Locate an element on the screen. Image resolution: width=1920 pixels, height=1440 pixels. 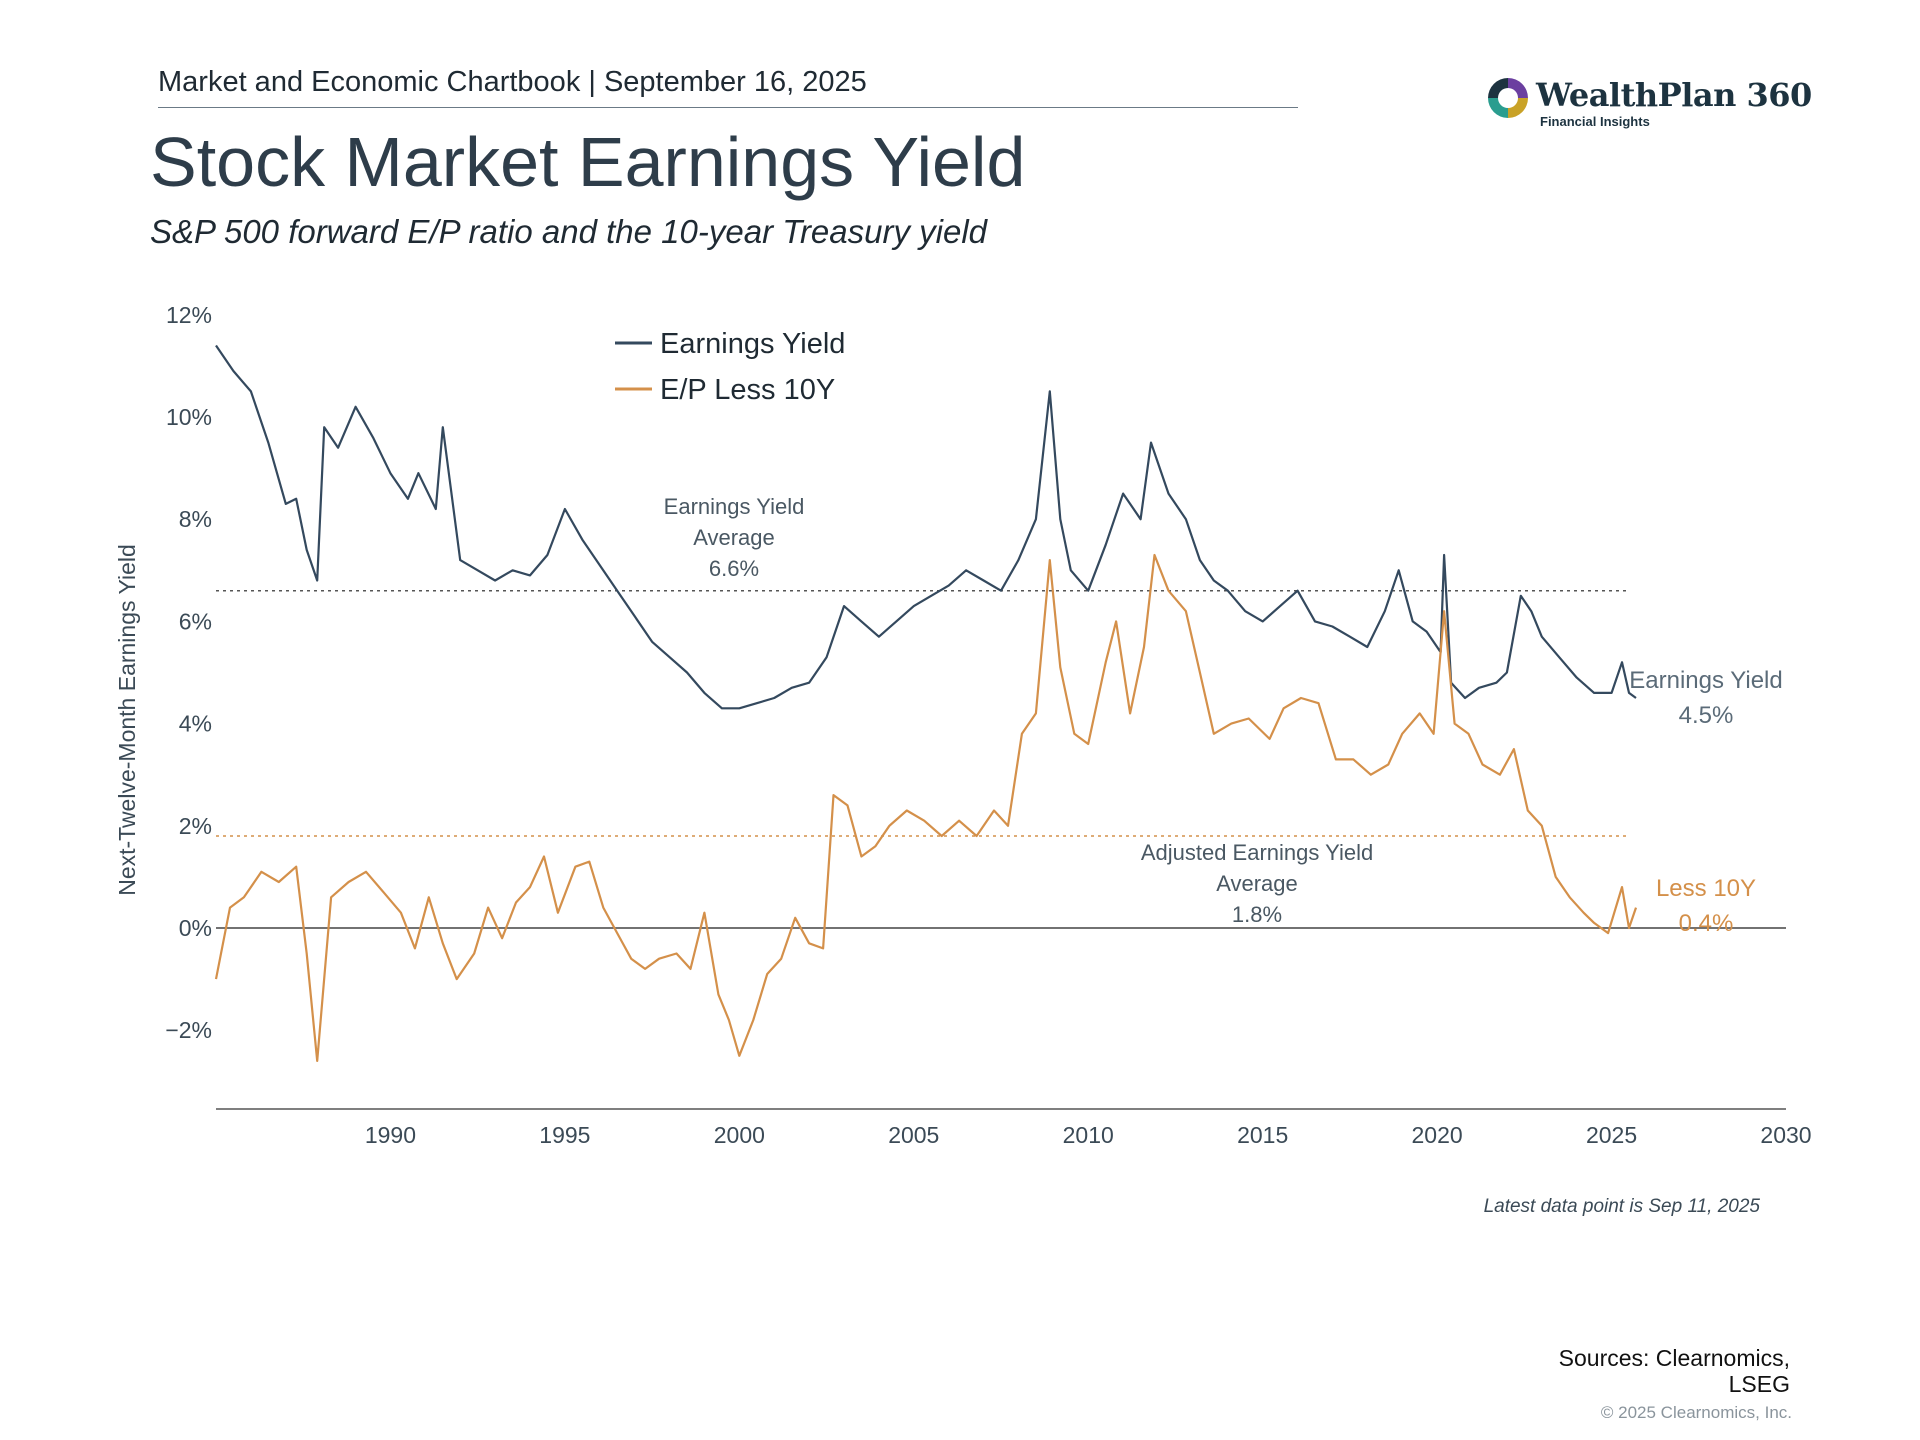
less-10y-end-annotation: Less 10Y is located at coordinates (1706, 888).